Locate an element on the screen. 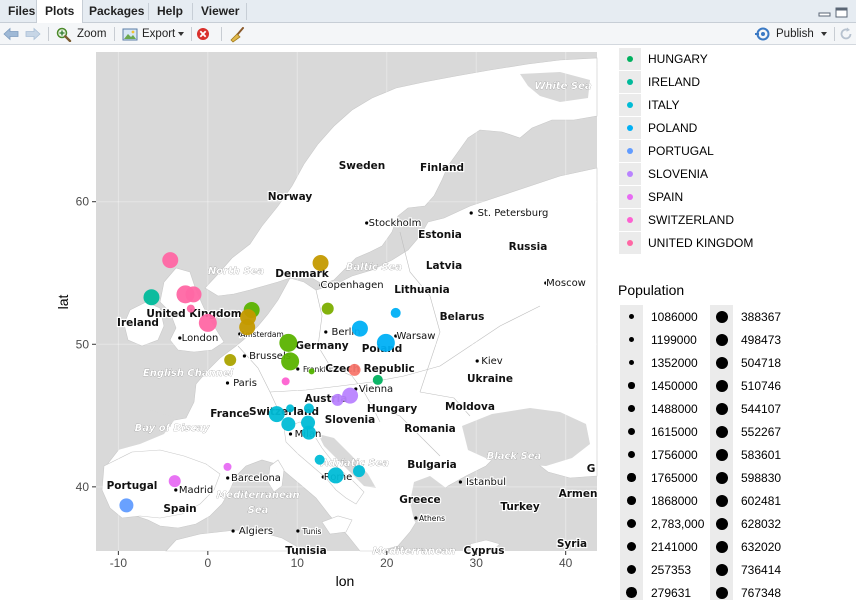 This screenshot has width=856, height=600. chevron-down-icon is located at coordinates (824, 34).